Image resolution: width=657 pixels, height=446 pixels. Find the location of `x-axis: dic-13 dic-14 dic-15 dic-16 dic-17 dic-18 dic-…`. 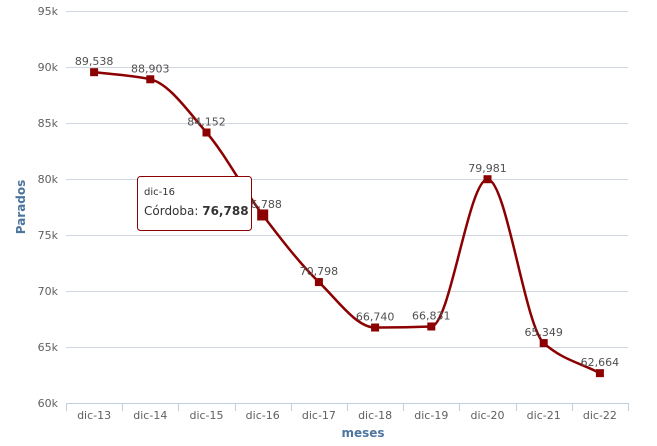

x-axis: dic-13 dic-14 dic-15 dic-16 dic-17 dic-18 dic-… is located at coordinates (347, 412).